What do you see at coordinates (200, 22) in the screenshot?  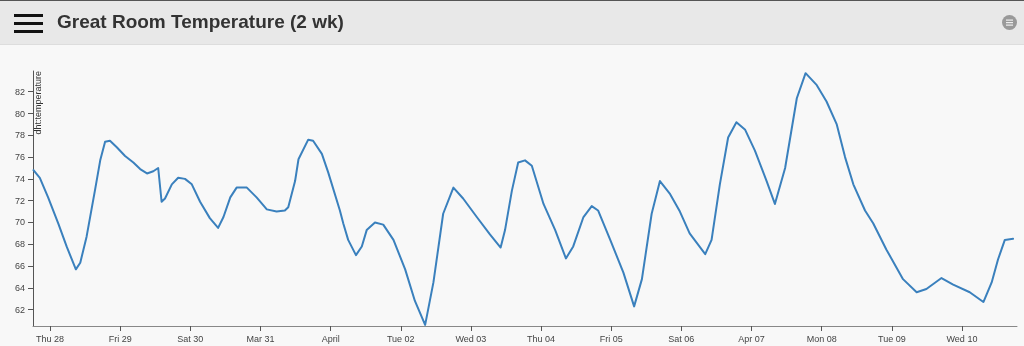 I see `chart-title: Great Room Temperature (2 wk)` at bounding box center [200, 22].